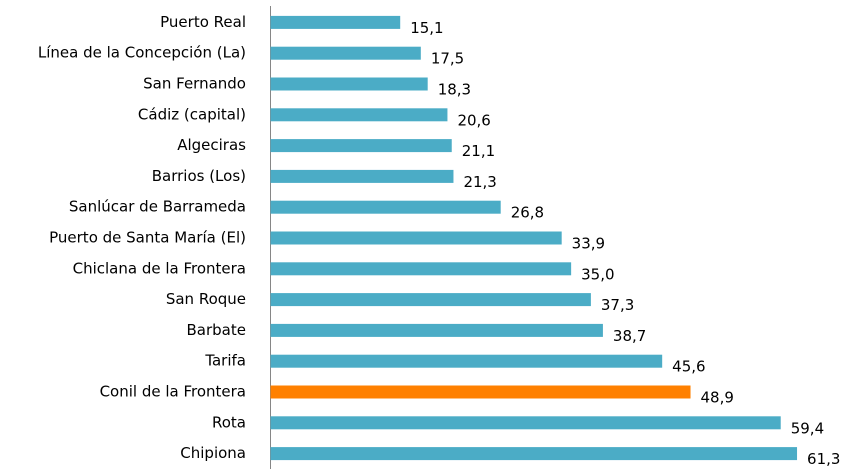 The width and height of the screenshot is (852, 469). Describe the element at coordinates (823, 459) in the screenshot. I see `value-label: 61,3` at that location.